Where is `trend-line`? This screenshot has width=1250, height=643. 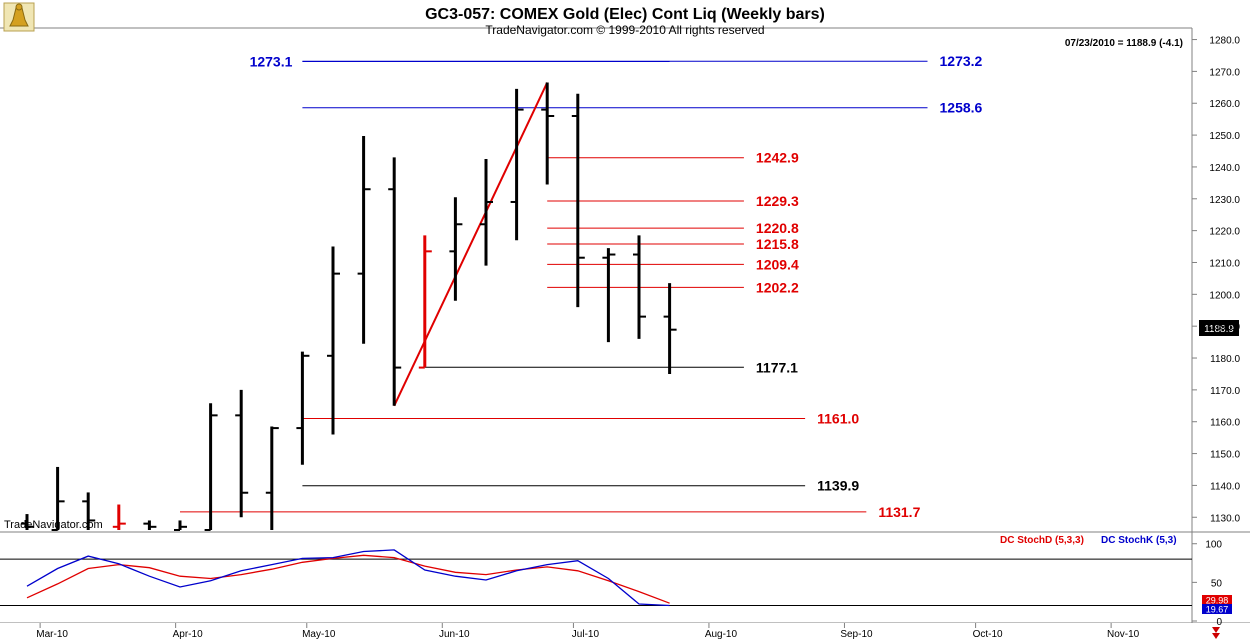
trend-line is located at coordinates (471, 244).